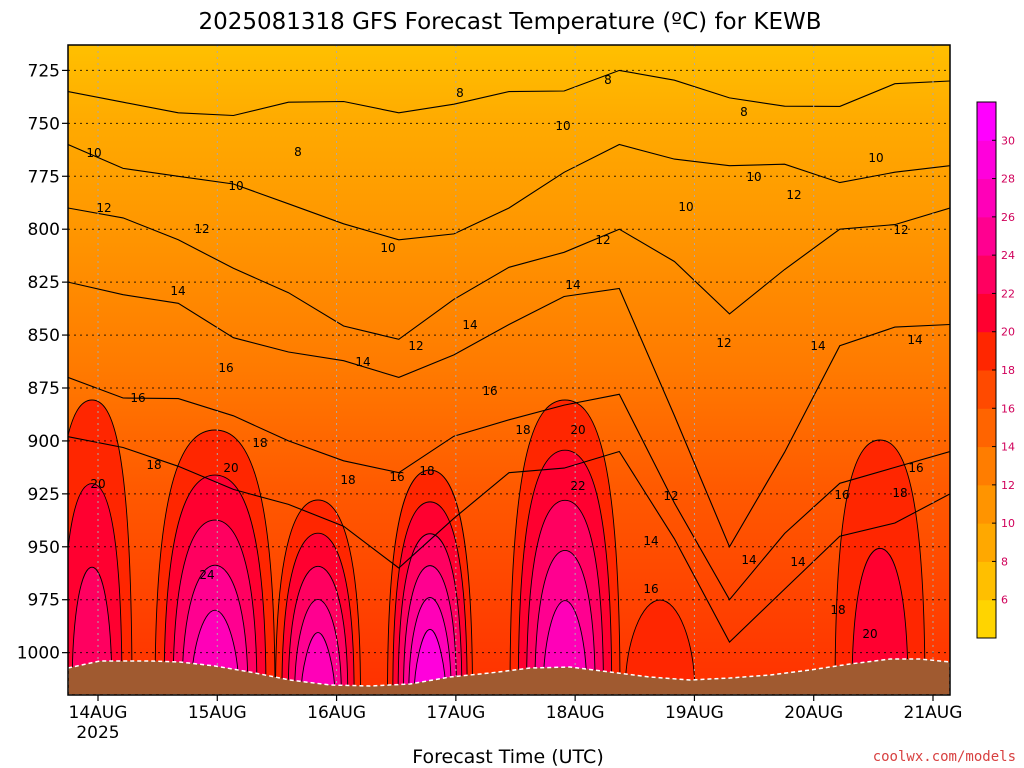 The height and width of the screenshot is (768, 1024). What do you see at coordinates (1008, 408) in the screenshot?
I see `colorbar-label-16: 16` at bounding box center [1008, 408].